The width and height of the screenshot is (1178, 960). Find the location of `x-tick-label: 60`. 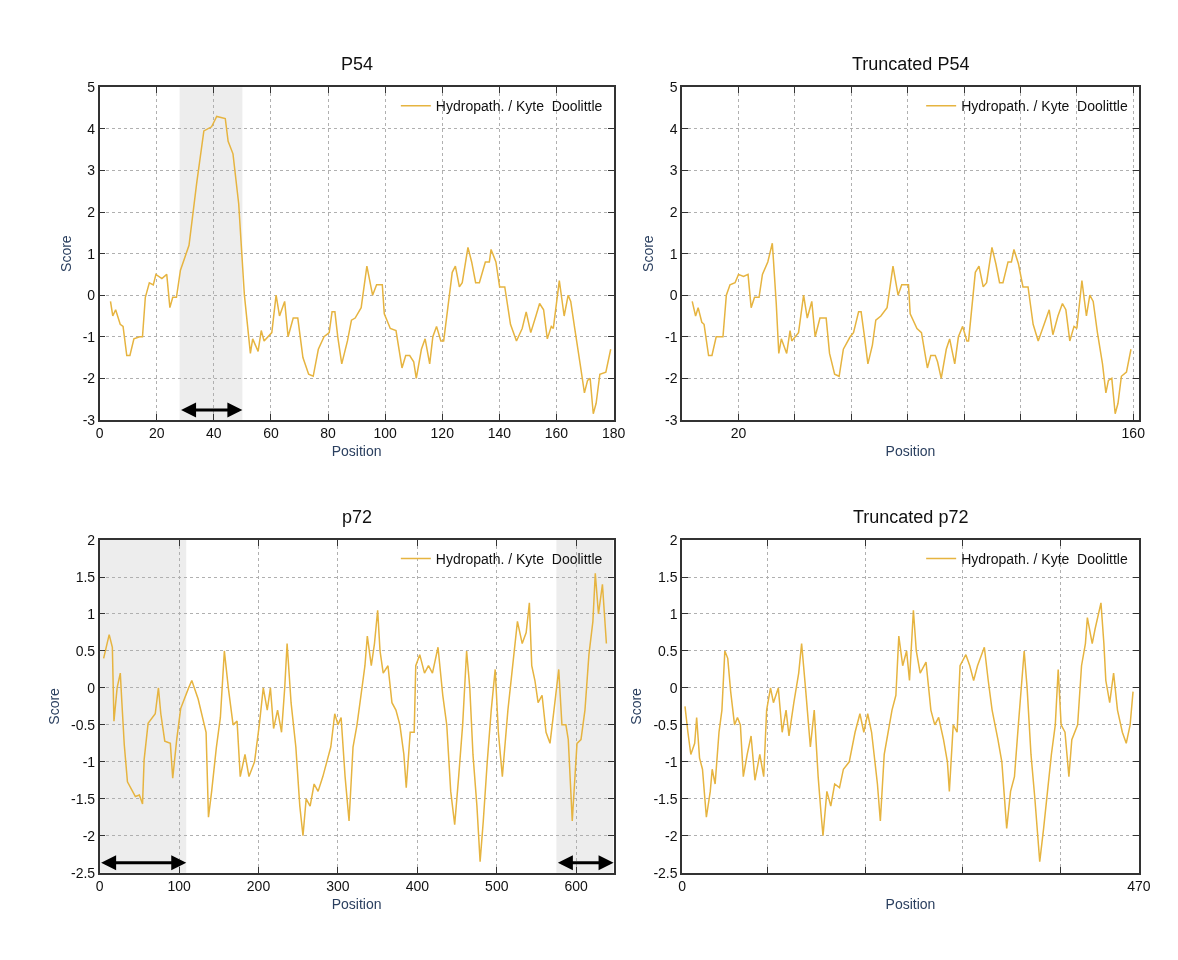

x-tick-label: 60 is located at coordinates (271, 433).